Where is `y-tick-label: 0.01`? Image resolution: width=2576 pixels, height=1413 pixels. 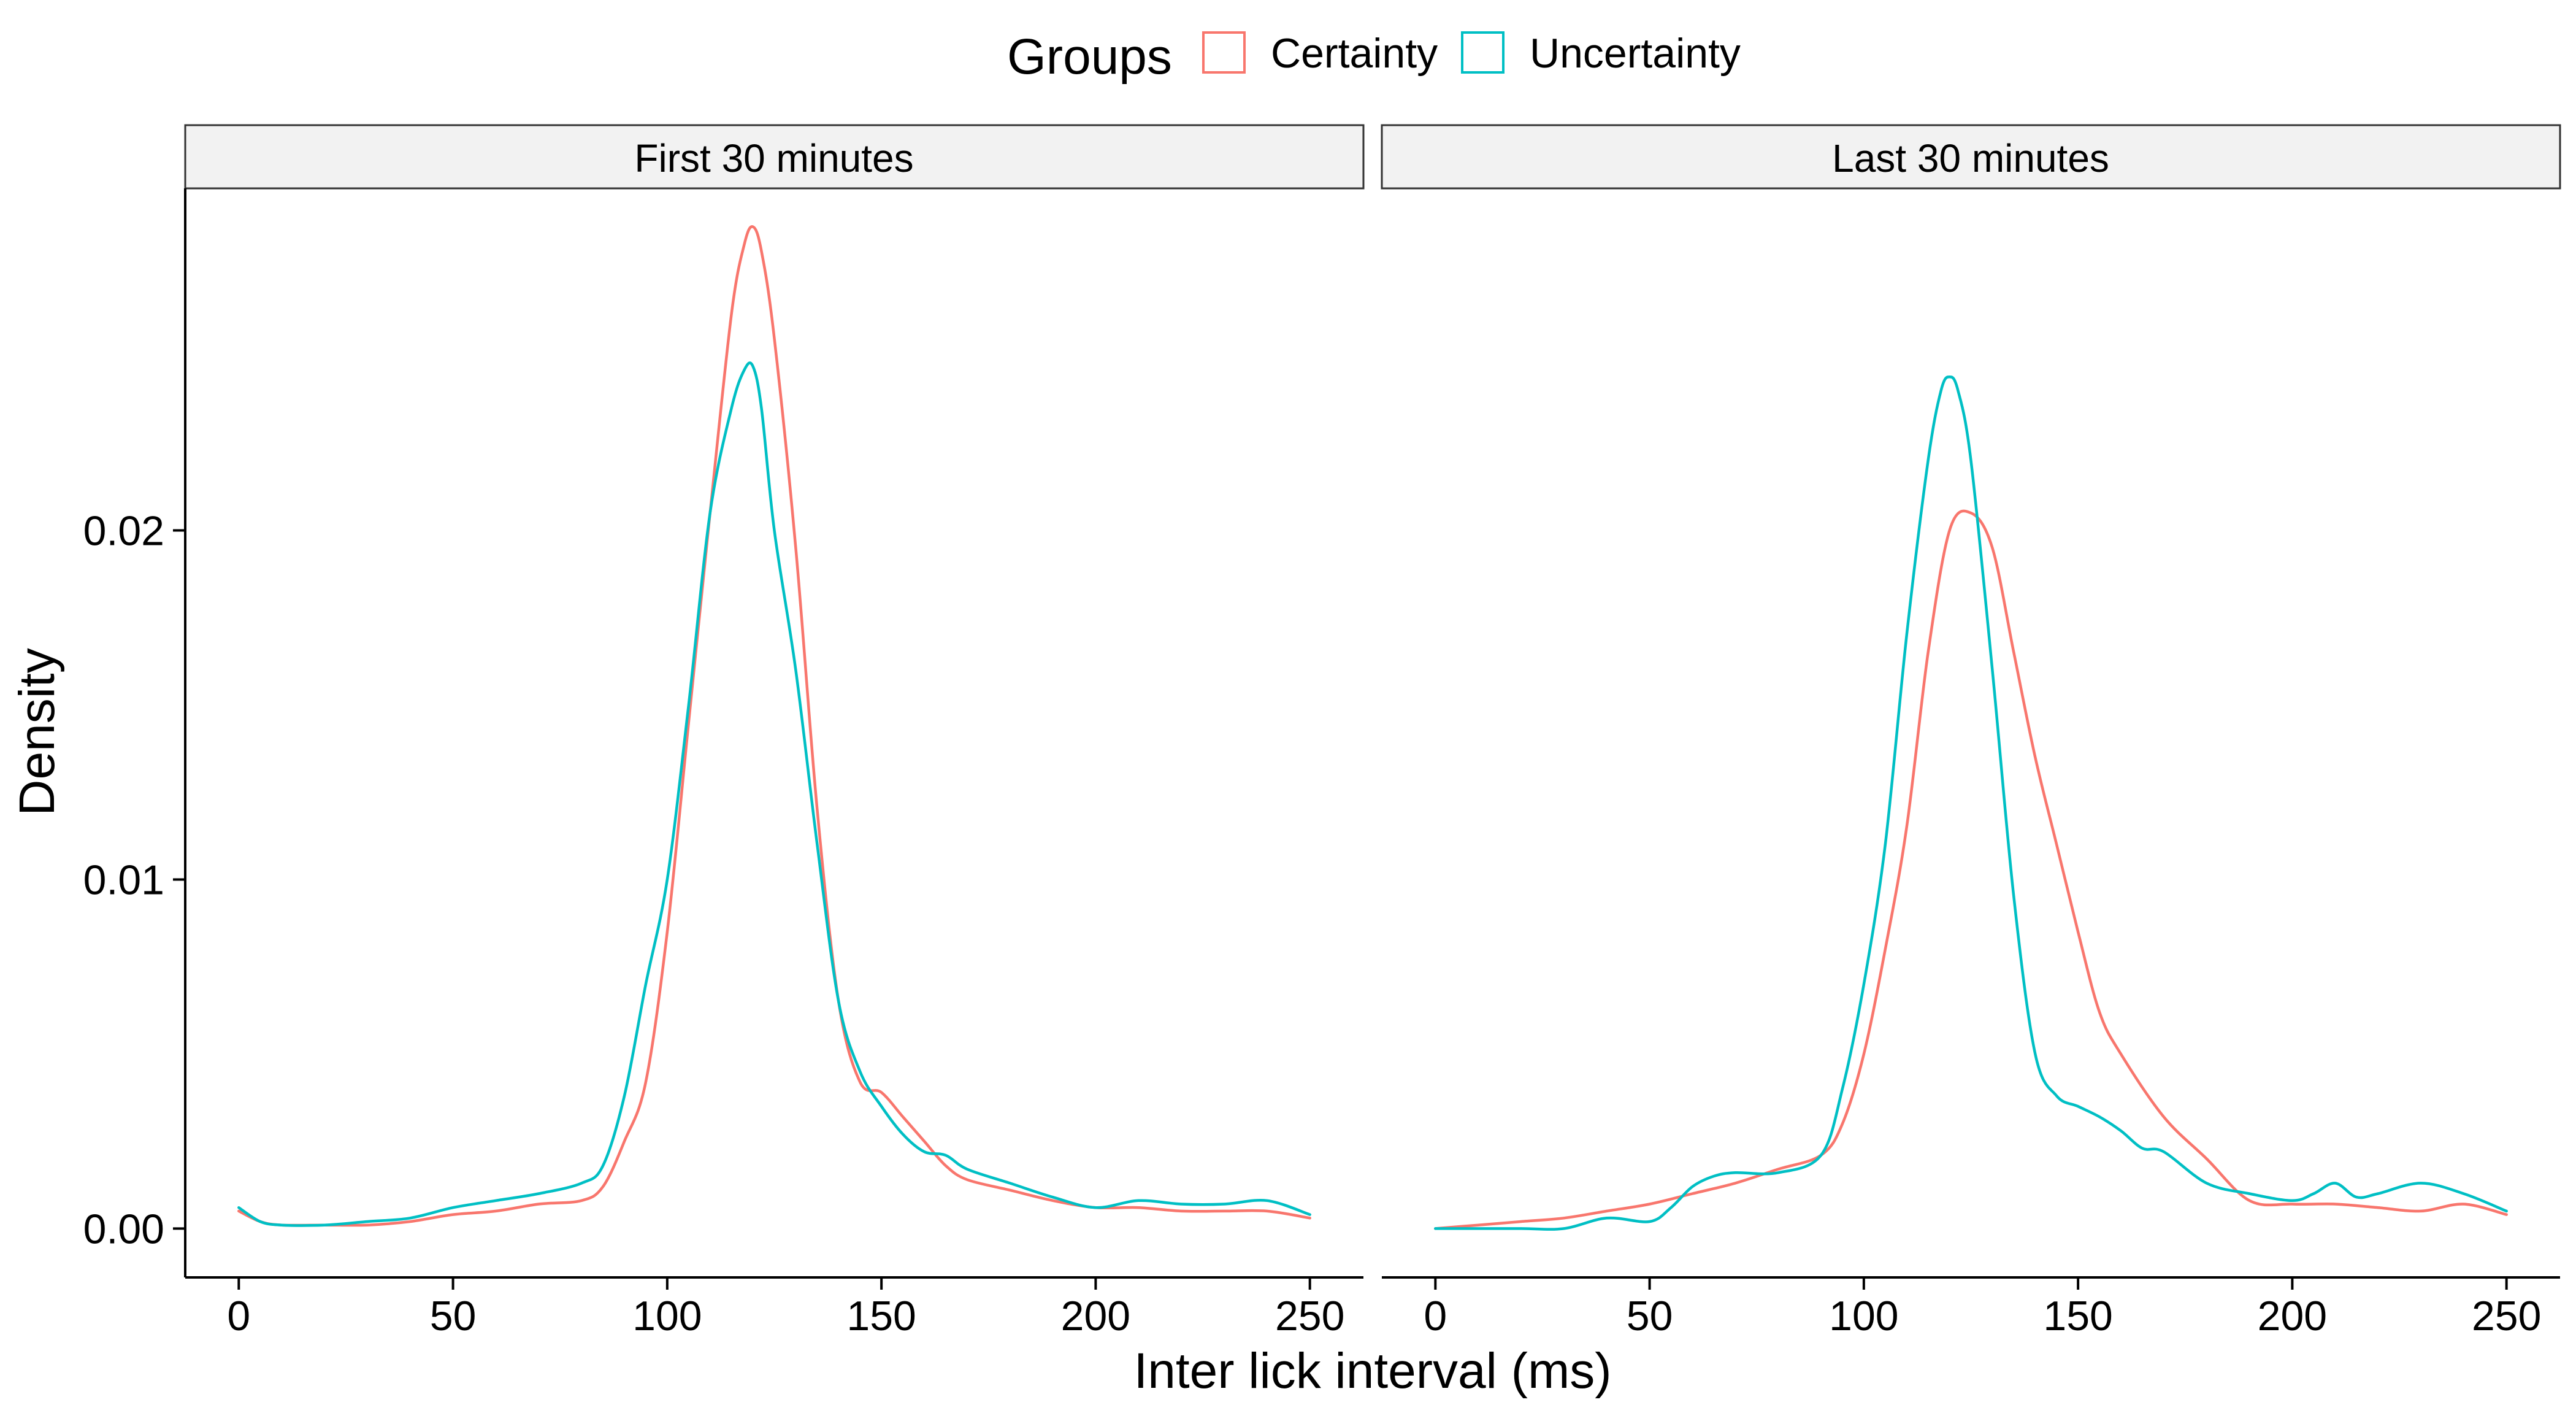 y-tick-label: 0.01 is located at coordinates (123, 880).